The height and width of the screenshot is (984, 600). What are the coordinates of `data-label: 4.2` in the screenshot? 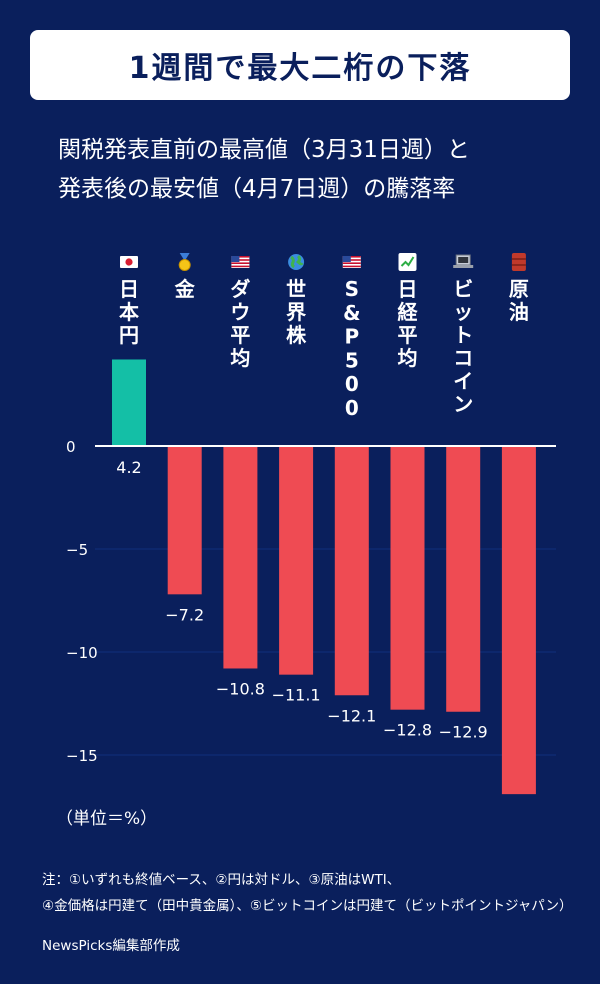 It's located at (128, 467).